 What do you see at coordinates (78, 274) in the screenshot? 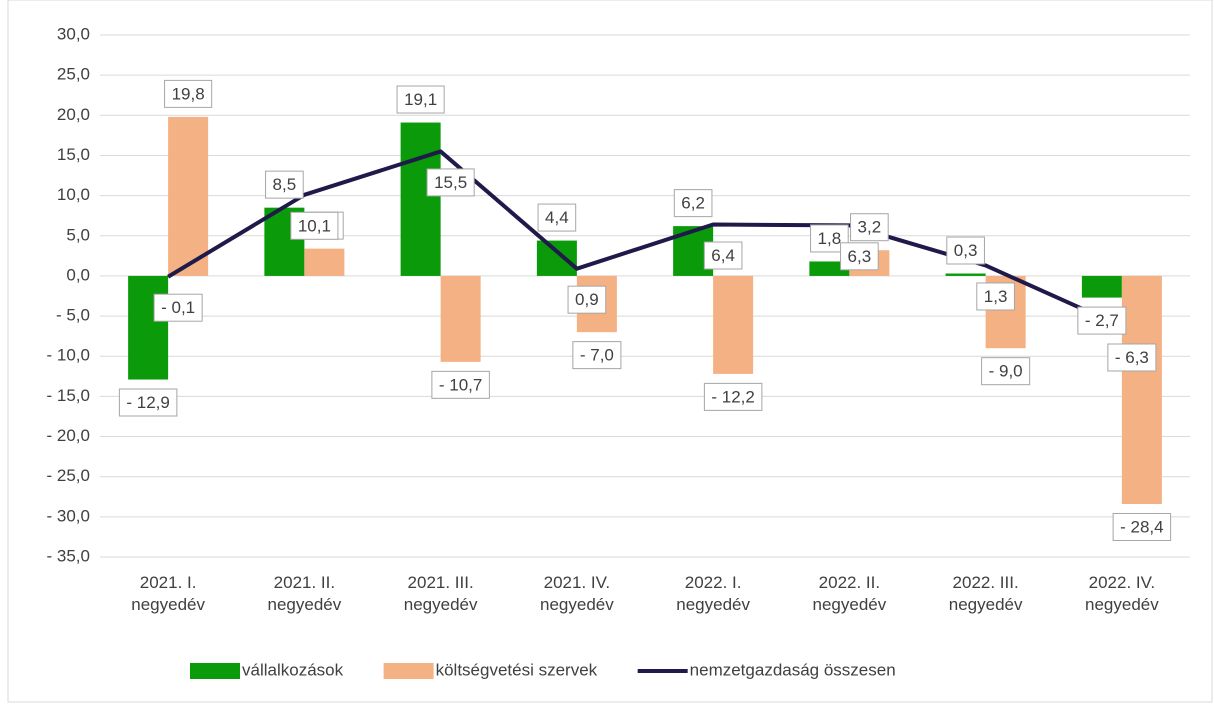
I see `y-tick-label: 0,0` at bounding box center [78, 274].